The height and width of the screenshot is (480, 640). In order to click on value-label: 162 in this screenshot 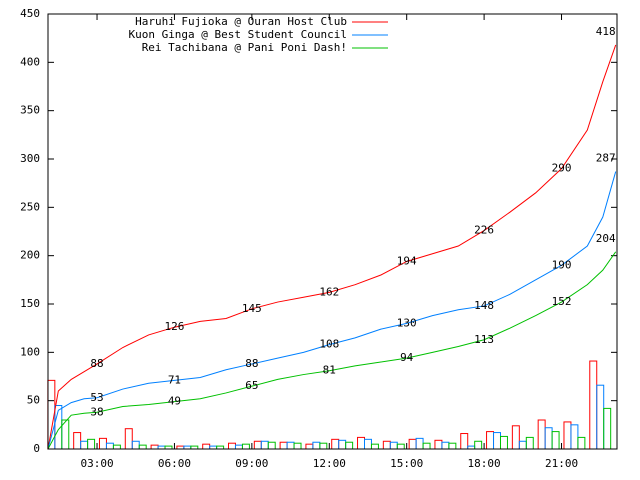, I will do `click(329, 291)`.